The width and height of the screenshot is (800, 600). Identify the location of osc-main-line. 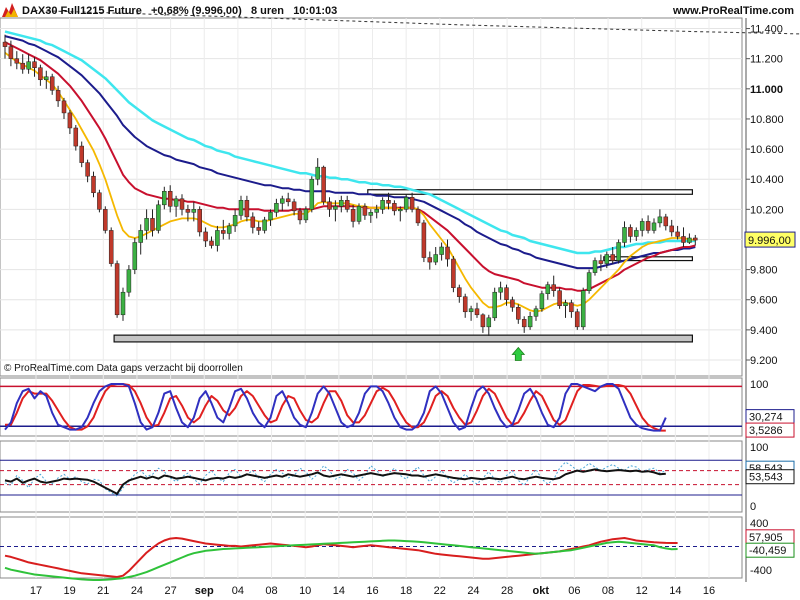
(335, 481).